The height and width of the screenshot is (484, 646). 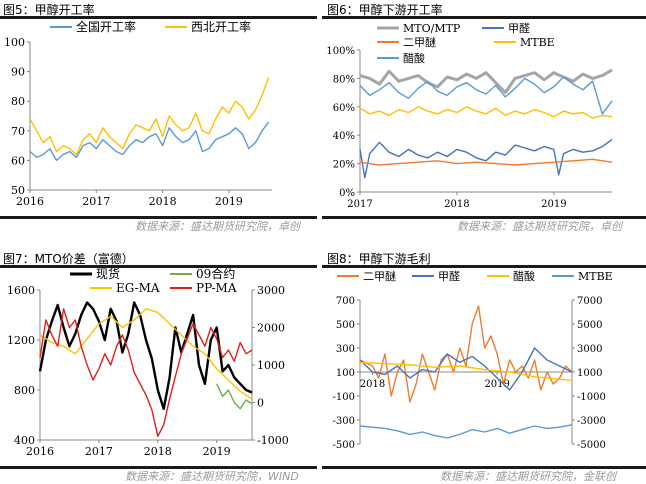 I want to click on legend-label: PP-MA, so click(x=216, y=288).